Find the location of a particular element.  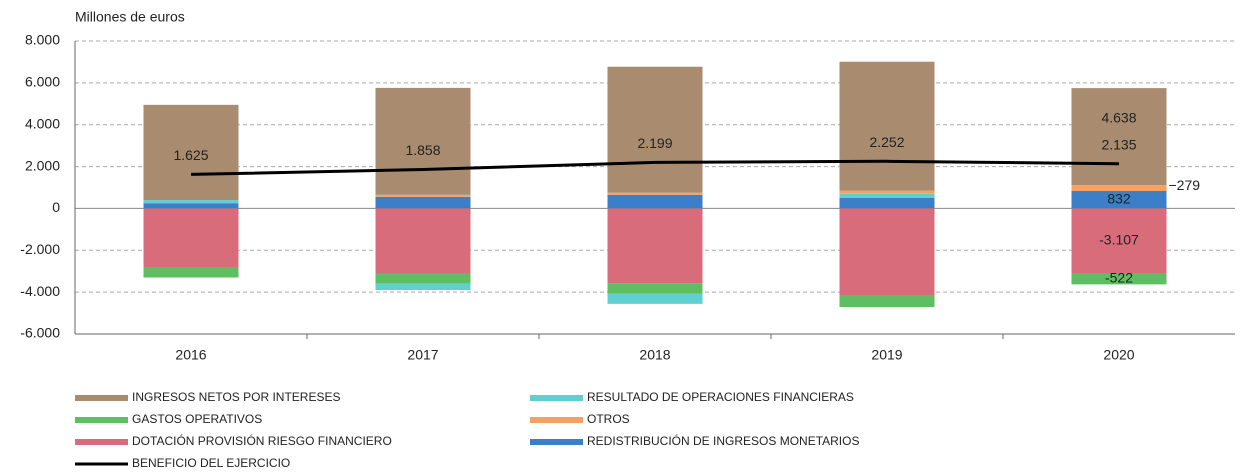

data-label: -3.107 is located at coordinates (1119, 240).